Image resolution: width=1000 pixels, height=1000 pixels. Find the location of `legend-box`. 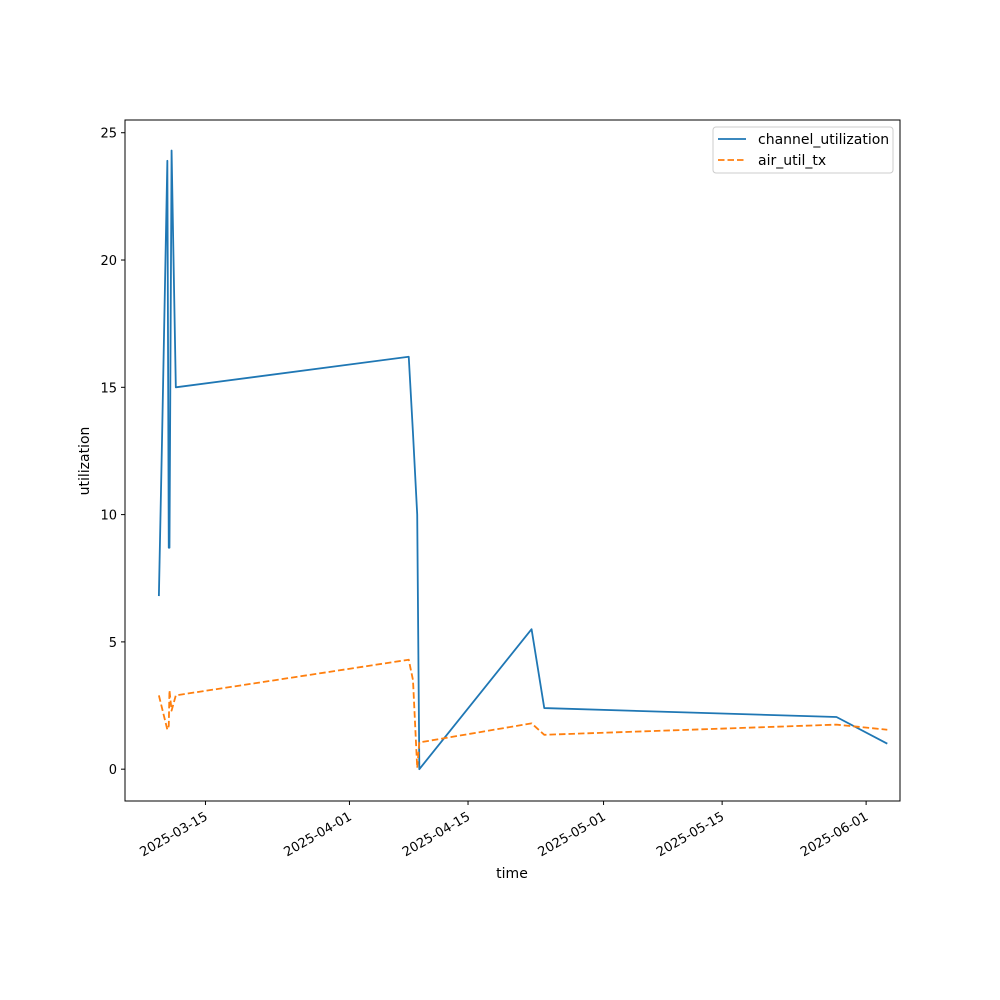

legend-box is located at coordinates (803, 150).